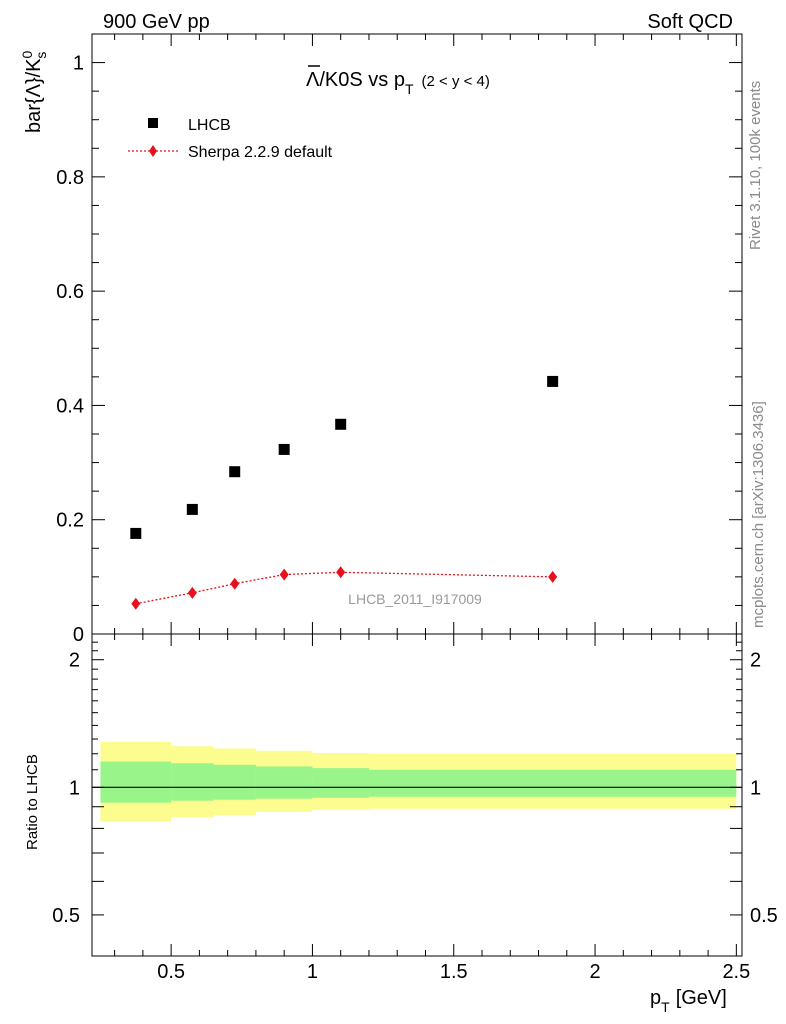  Describe the element at coordinates (758, 514) in the screenshot. I see `source-label: mcplots.cern.ch [arXiv:1306.3436]` at that location.